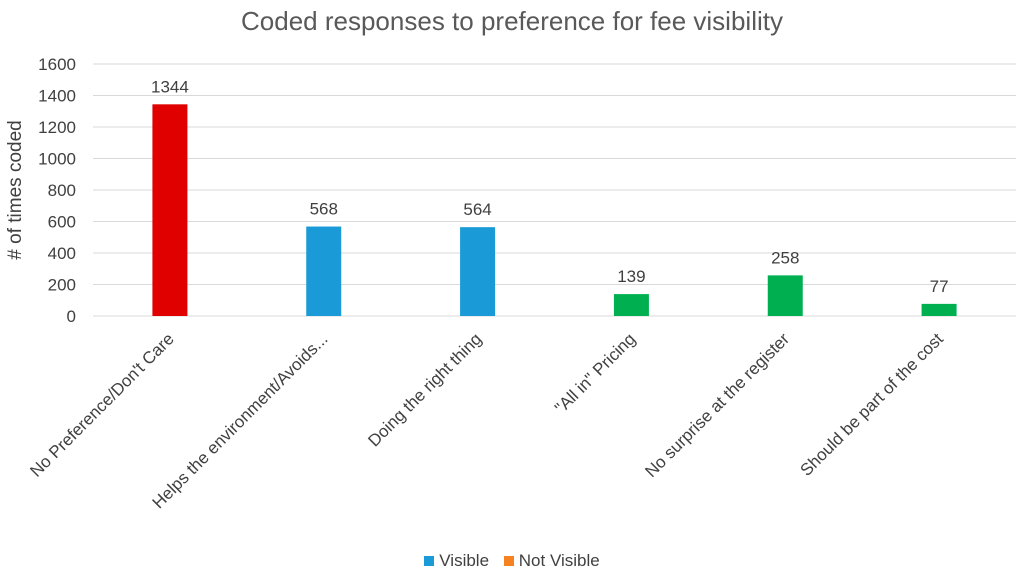  I want to click on legend-label-visible: Visible, so click(464, 560).